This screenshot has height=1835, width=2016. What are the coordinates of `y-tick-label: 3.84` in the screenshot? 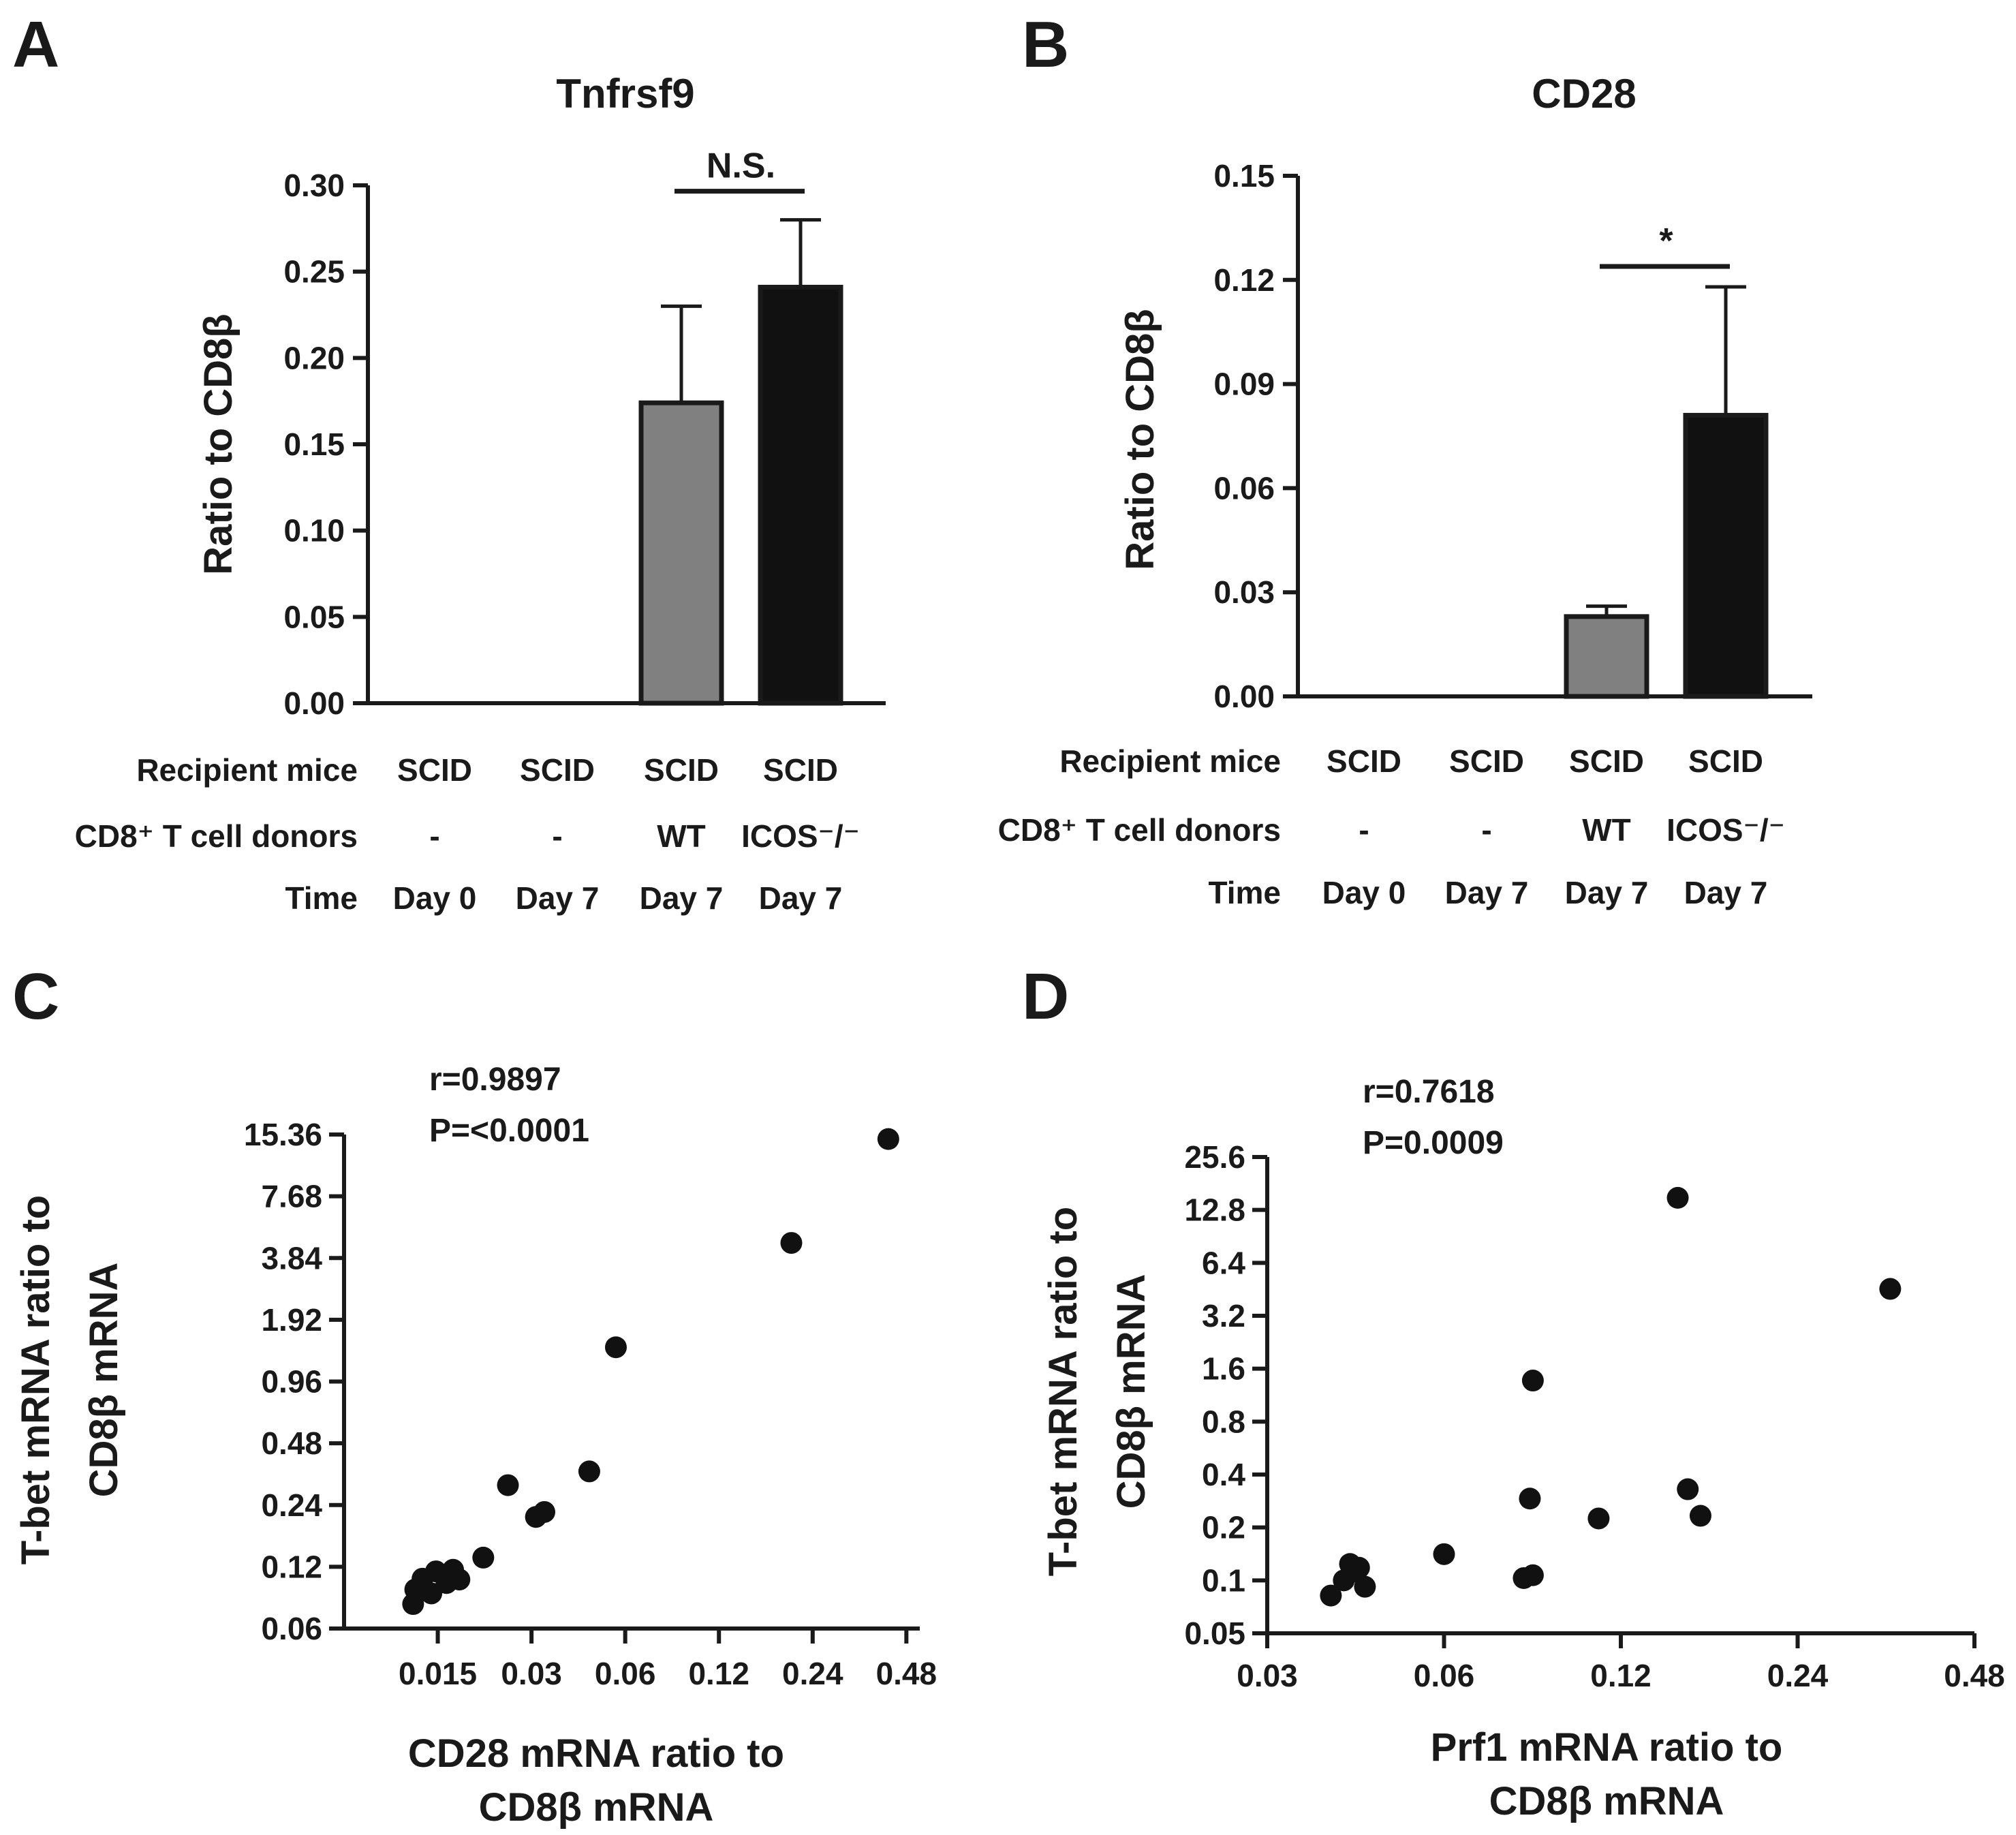 It's located at (291, 1258).